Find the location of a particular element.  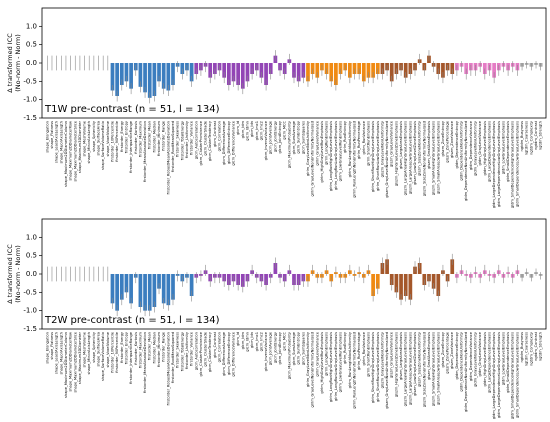

x-tick-label: shape_LeastAxisLength is located at coordinates (57, 353).